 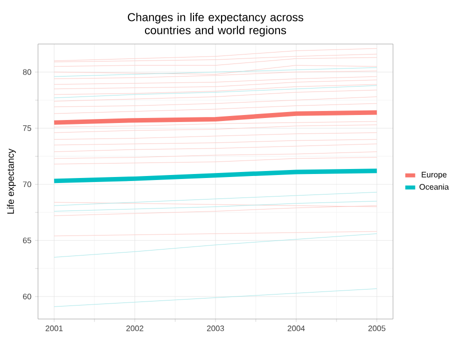 I want to click on y-axis-title: Life expectancy, so click(x=11, y=181).